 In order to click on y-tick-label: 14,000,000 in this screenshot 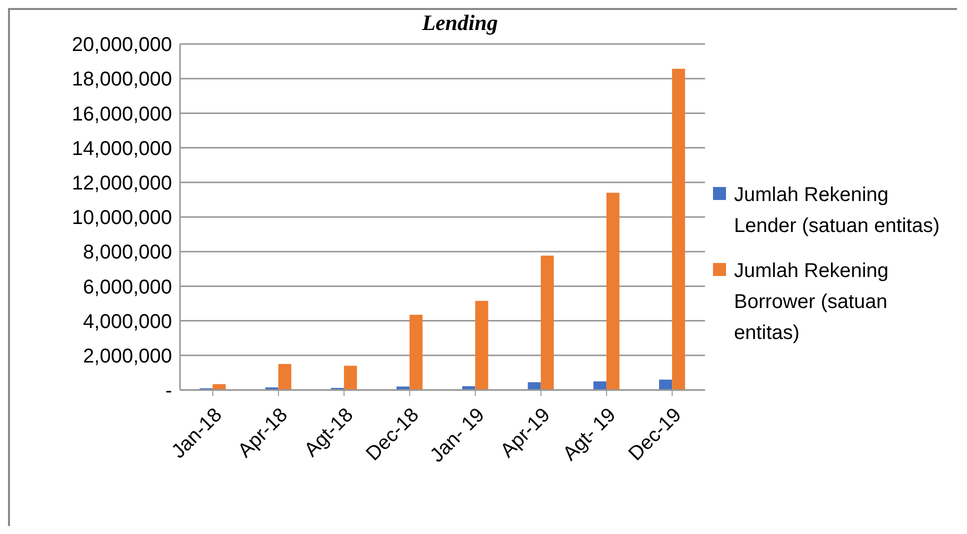, I will do `click(122, 149)`.